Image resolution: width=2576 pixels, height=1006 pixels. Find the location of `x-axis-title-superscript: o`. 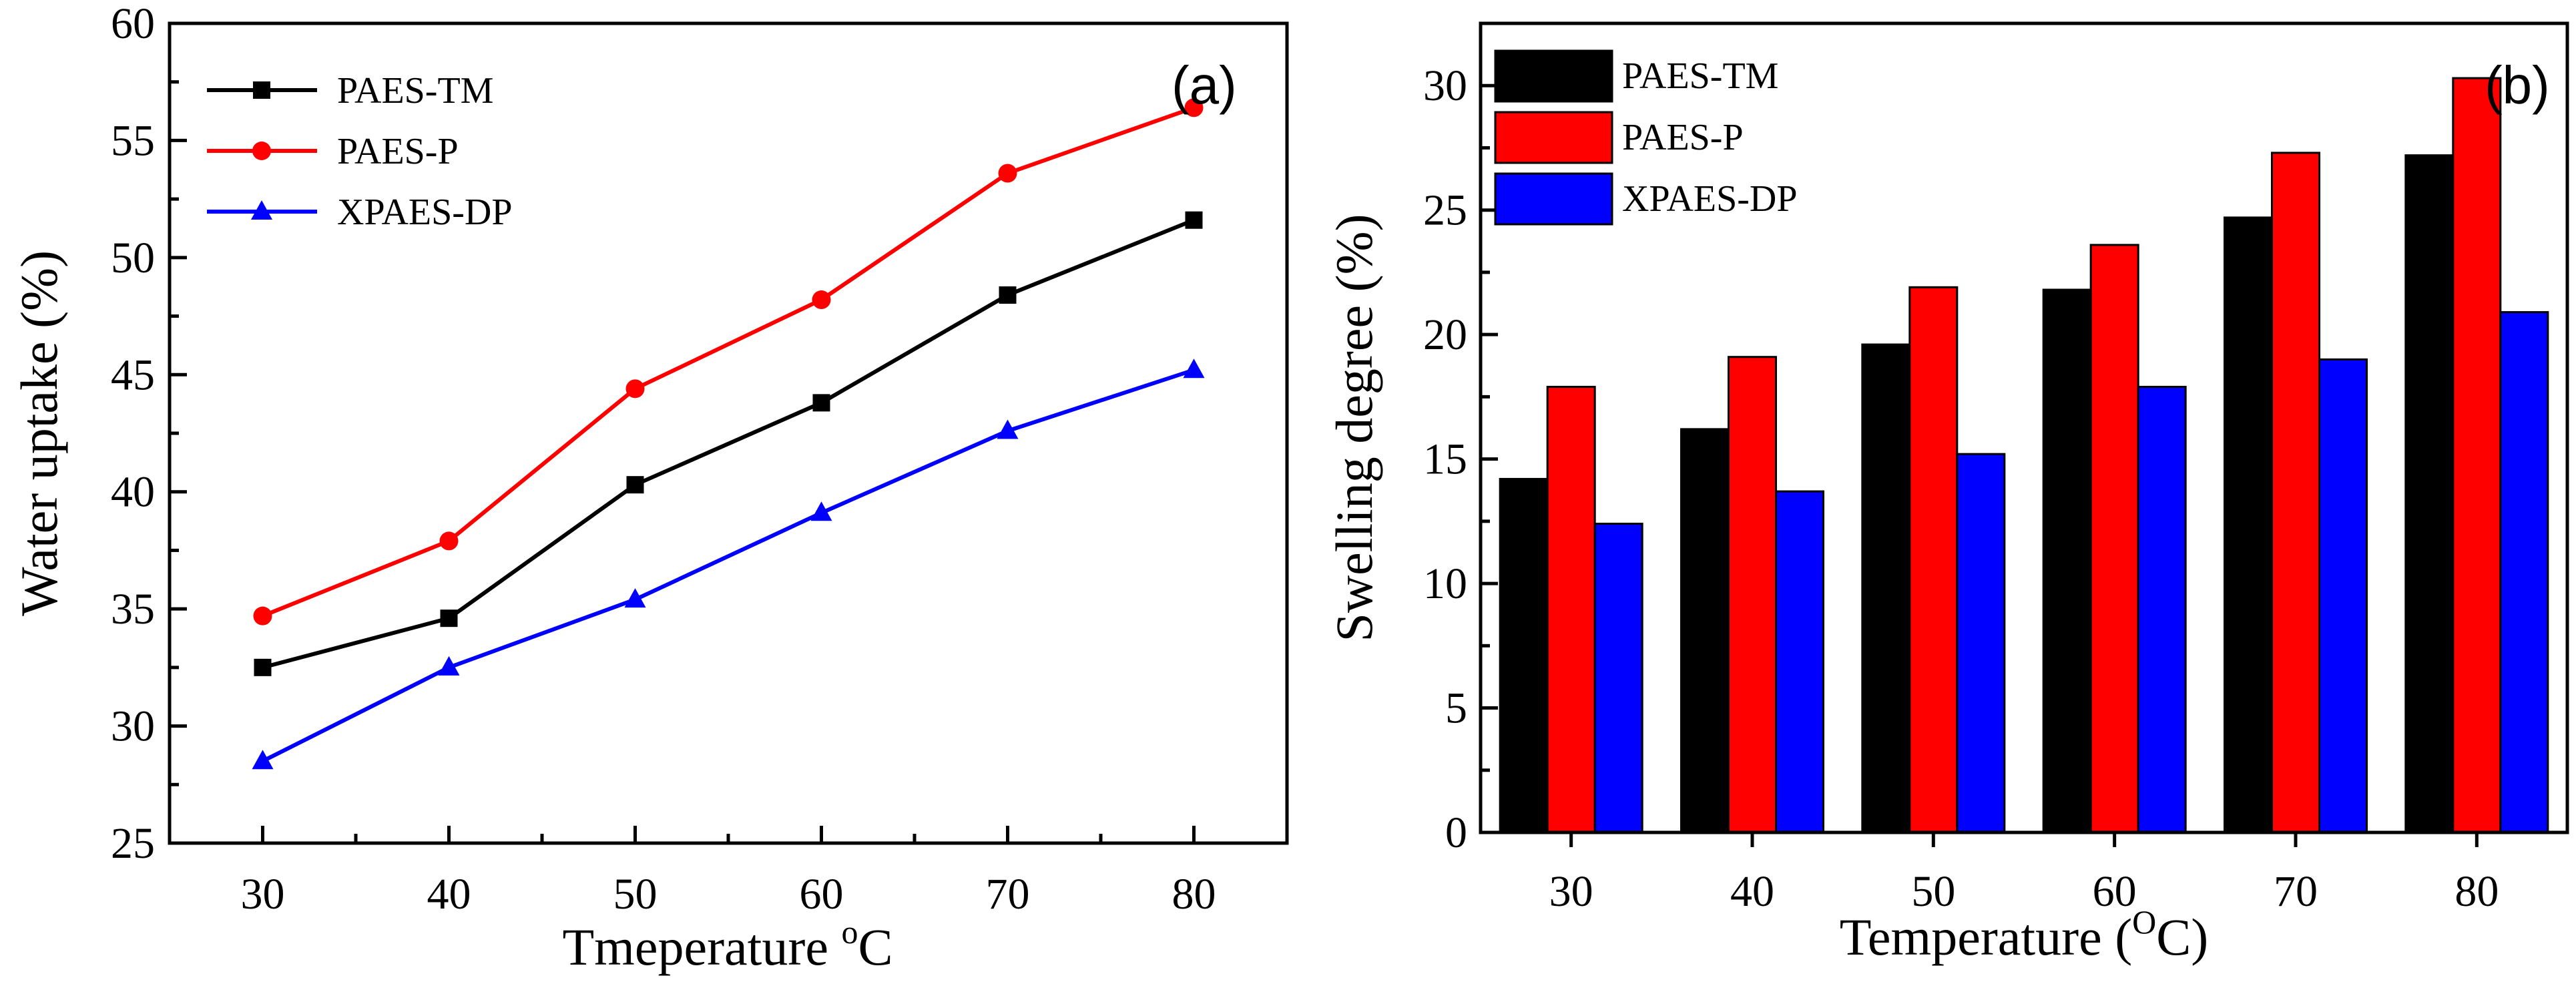

x-axis-title-superscript: o is located at coordinates (849, 932).